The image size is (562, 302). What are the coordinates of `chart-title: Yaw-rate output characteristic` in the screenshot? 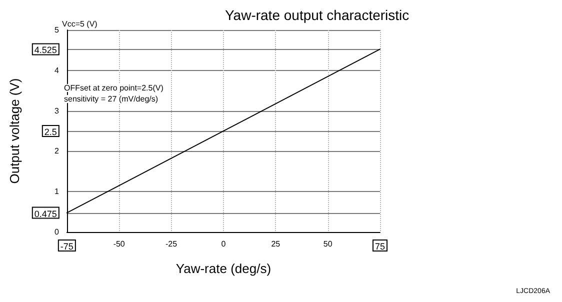 It's located at (317, 15).